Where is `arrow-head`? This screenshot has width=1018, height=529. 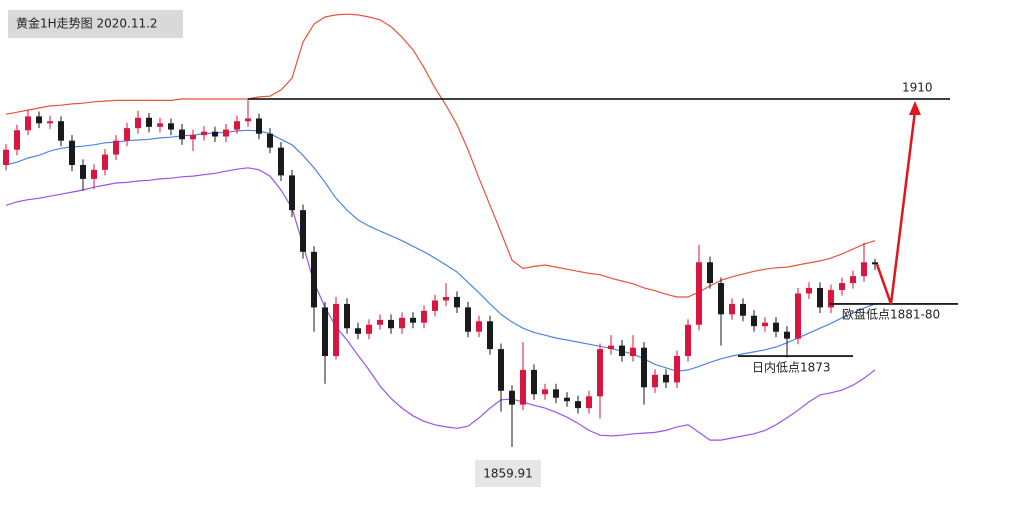 arrow-head is located at coordinates (915, 107).